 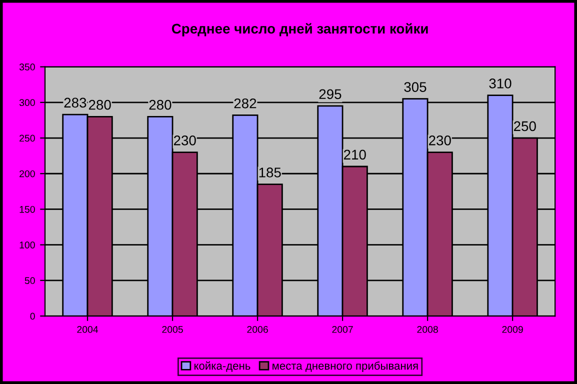 I want to click on data-label: 283, so click(x=75, y=103).